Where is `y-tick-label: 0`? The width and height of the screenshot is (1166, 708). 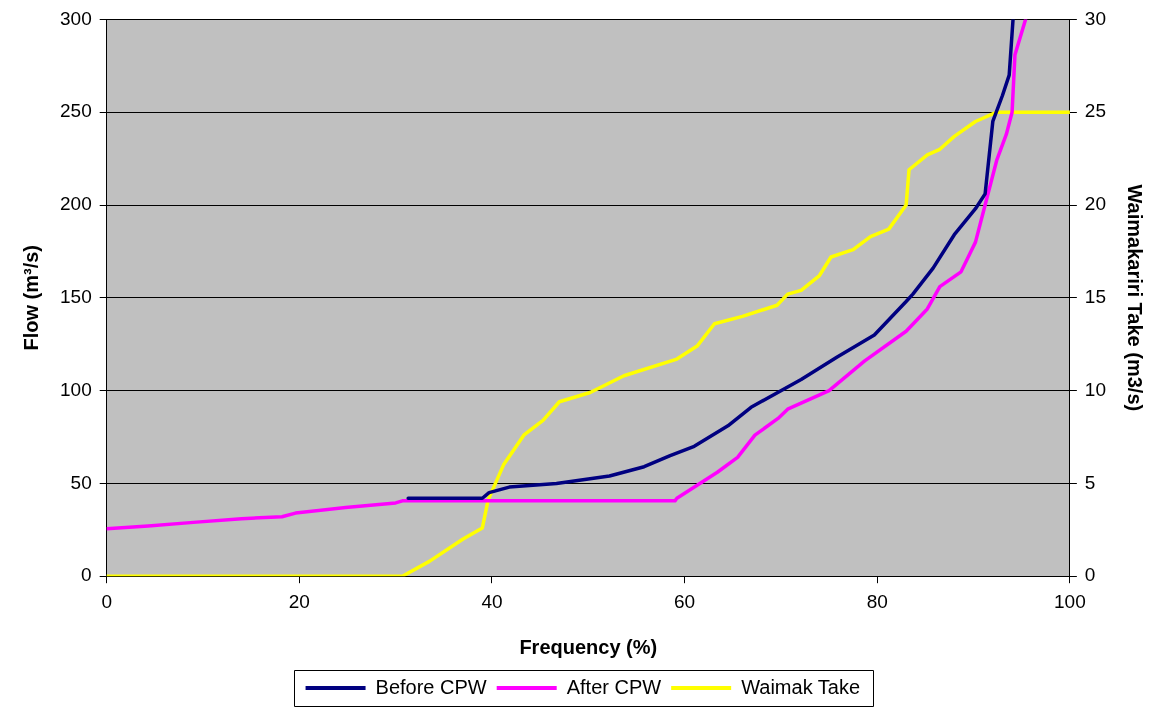
y-tick-label: 0 is located at coordinates (86, 575).